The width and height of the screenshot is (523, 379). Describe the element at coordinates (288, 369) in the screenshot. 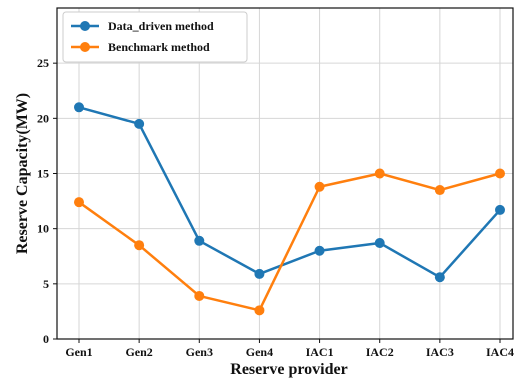

I see `x-axis-title: Reserve provider` at that location.